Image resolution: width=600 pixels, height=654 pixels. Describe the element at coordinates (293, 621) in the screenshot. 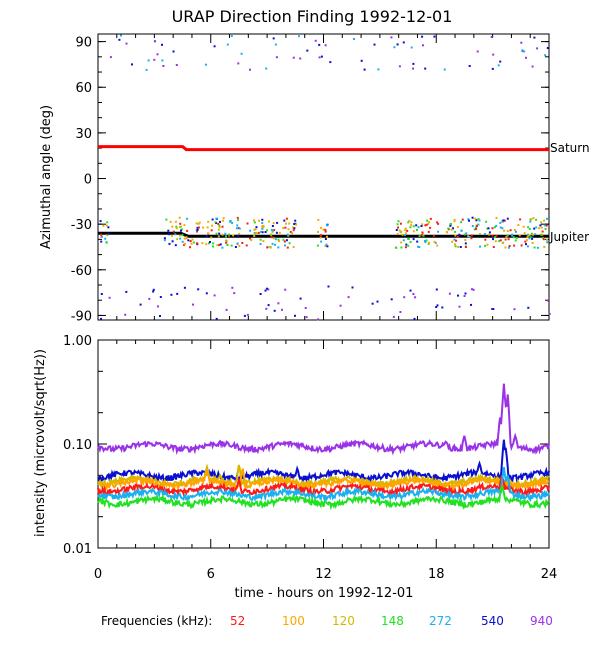

I see `legend-item-100: 100` at that location.